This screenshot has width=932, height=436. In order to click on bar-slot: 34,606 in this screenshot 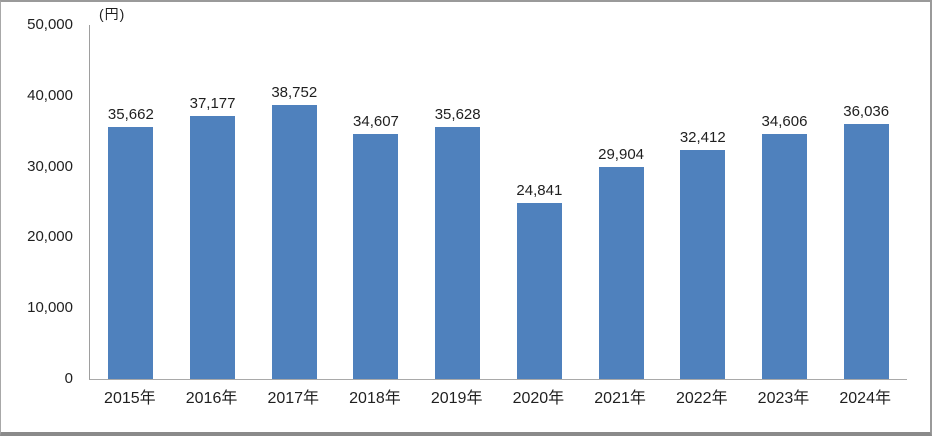, I will do `click(785, 202)`.